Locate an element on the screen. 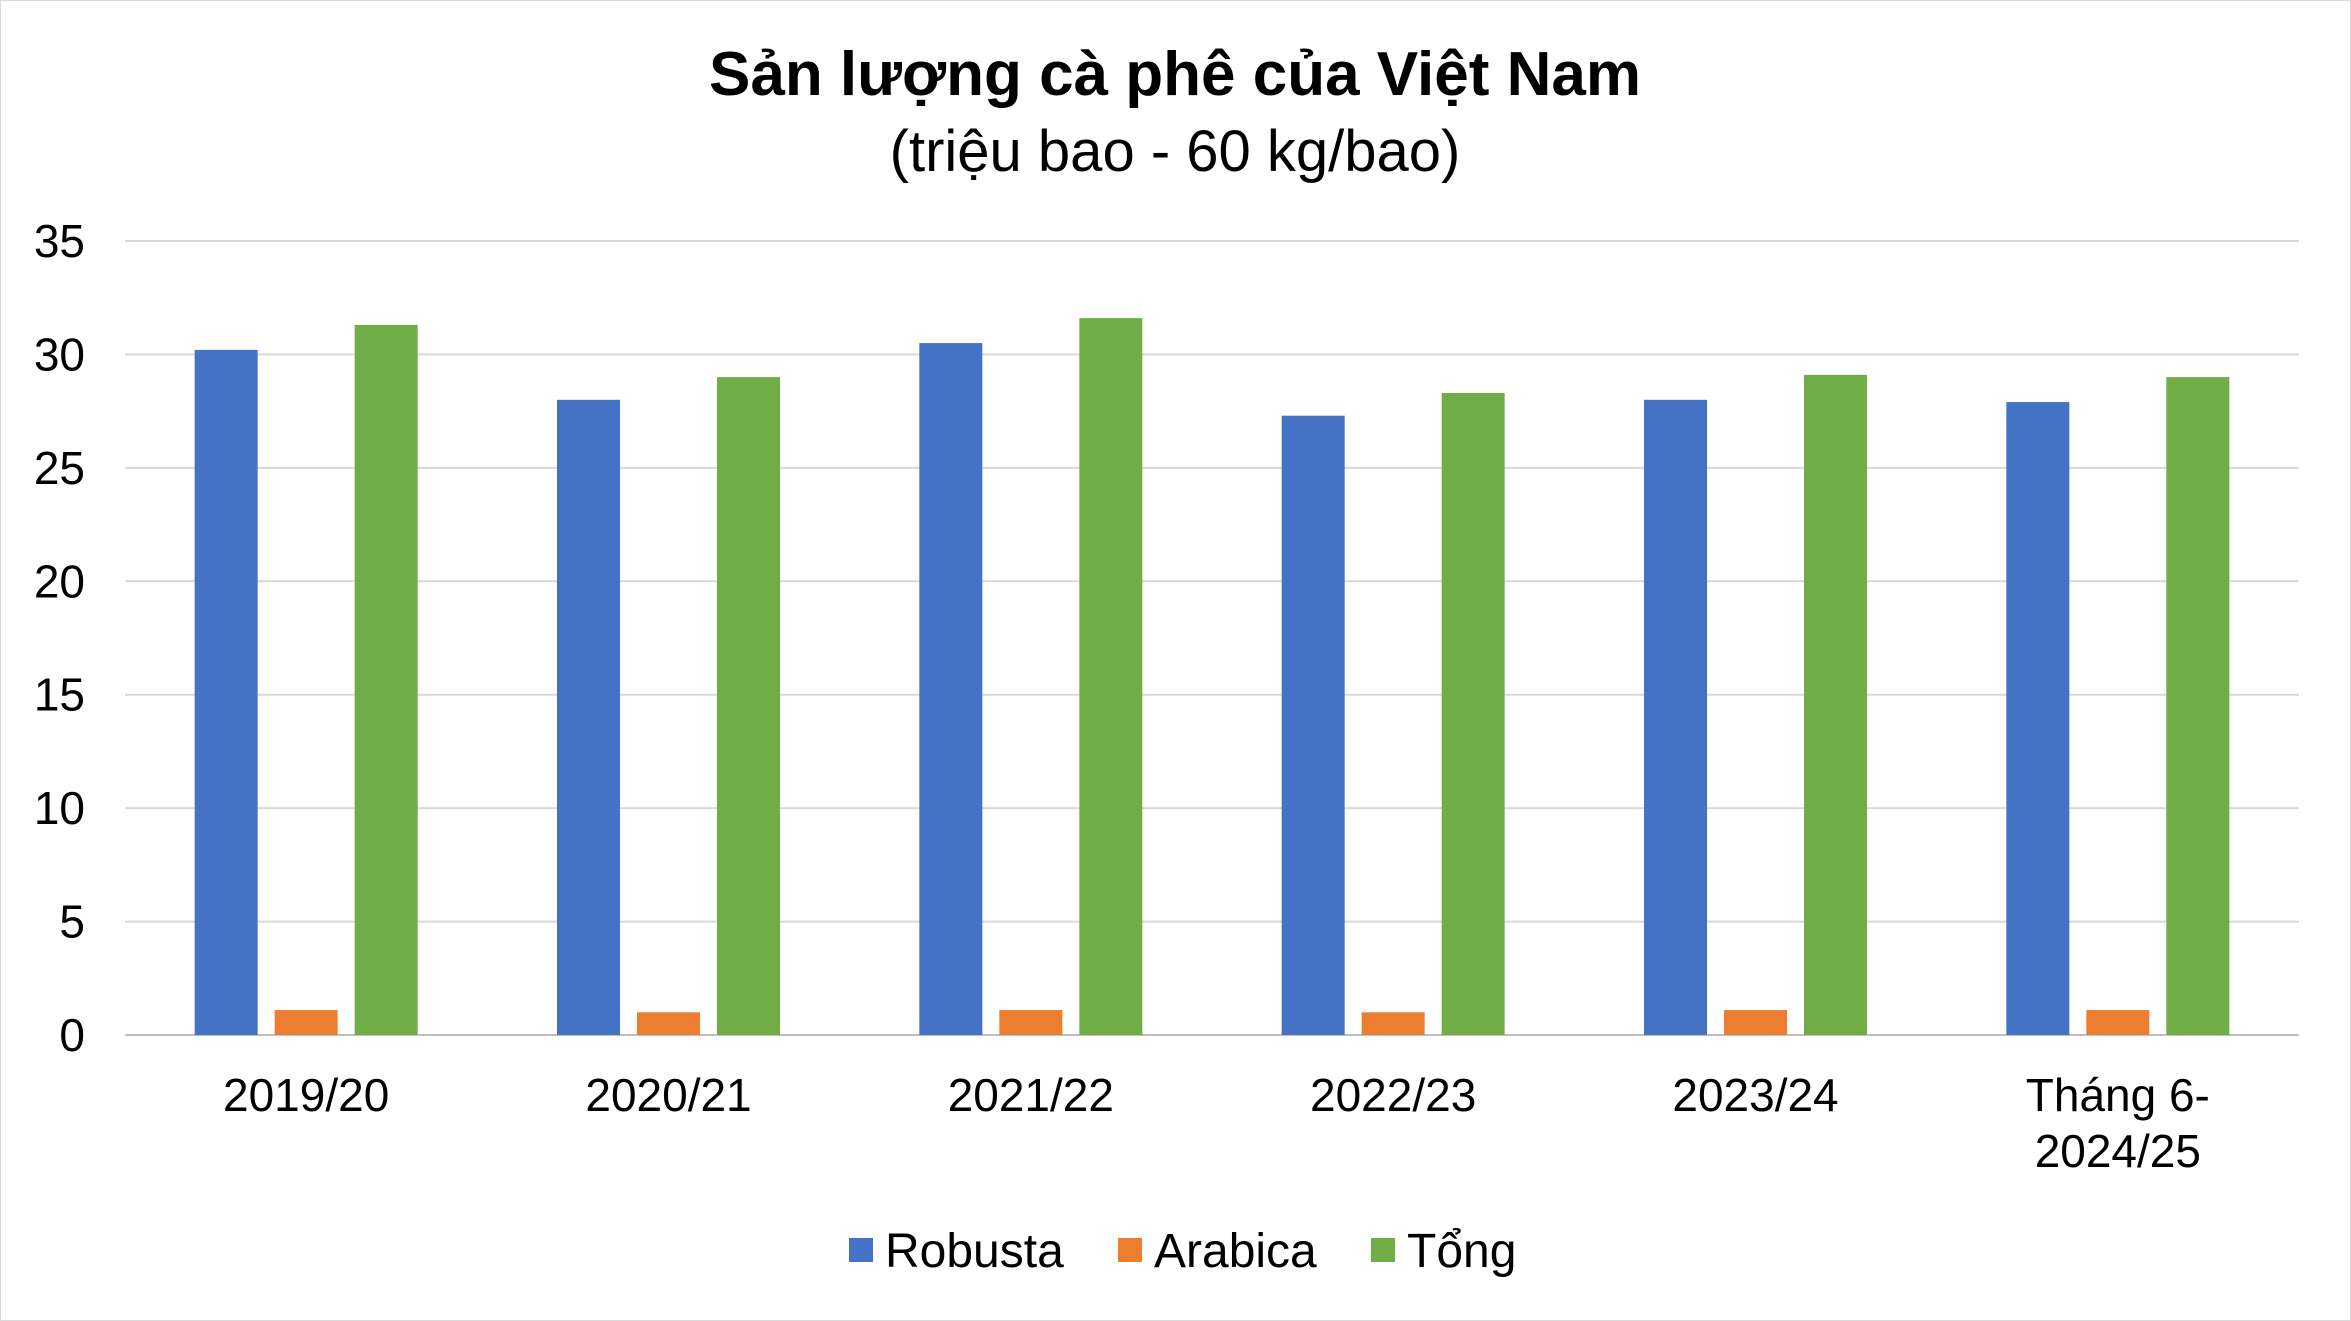 The height and width of the screenshot is (1321, 2351). bar-tổng-3 is located at coordinates (1473, 714).